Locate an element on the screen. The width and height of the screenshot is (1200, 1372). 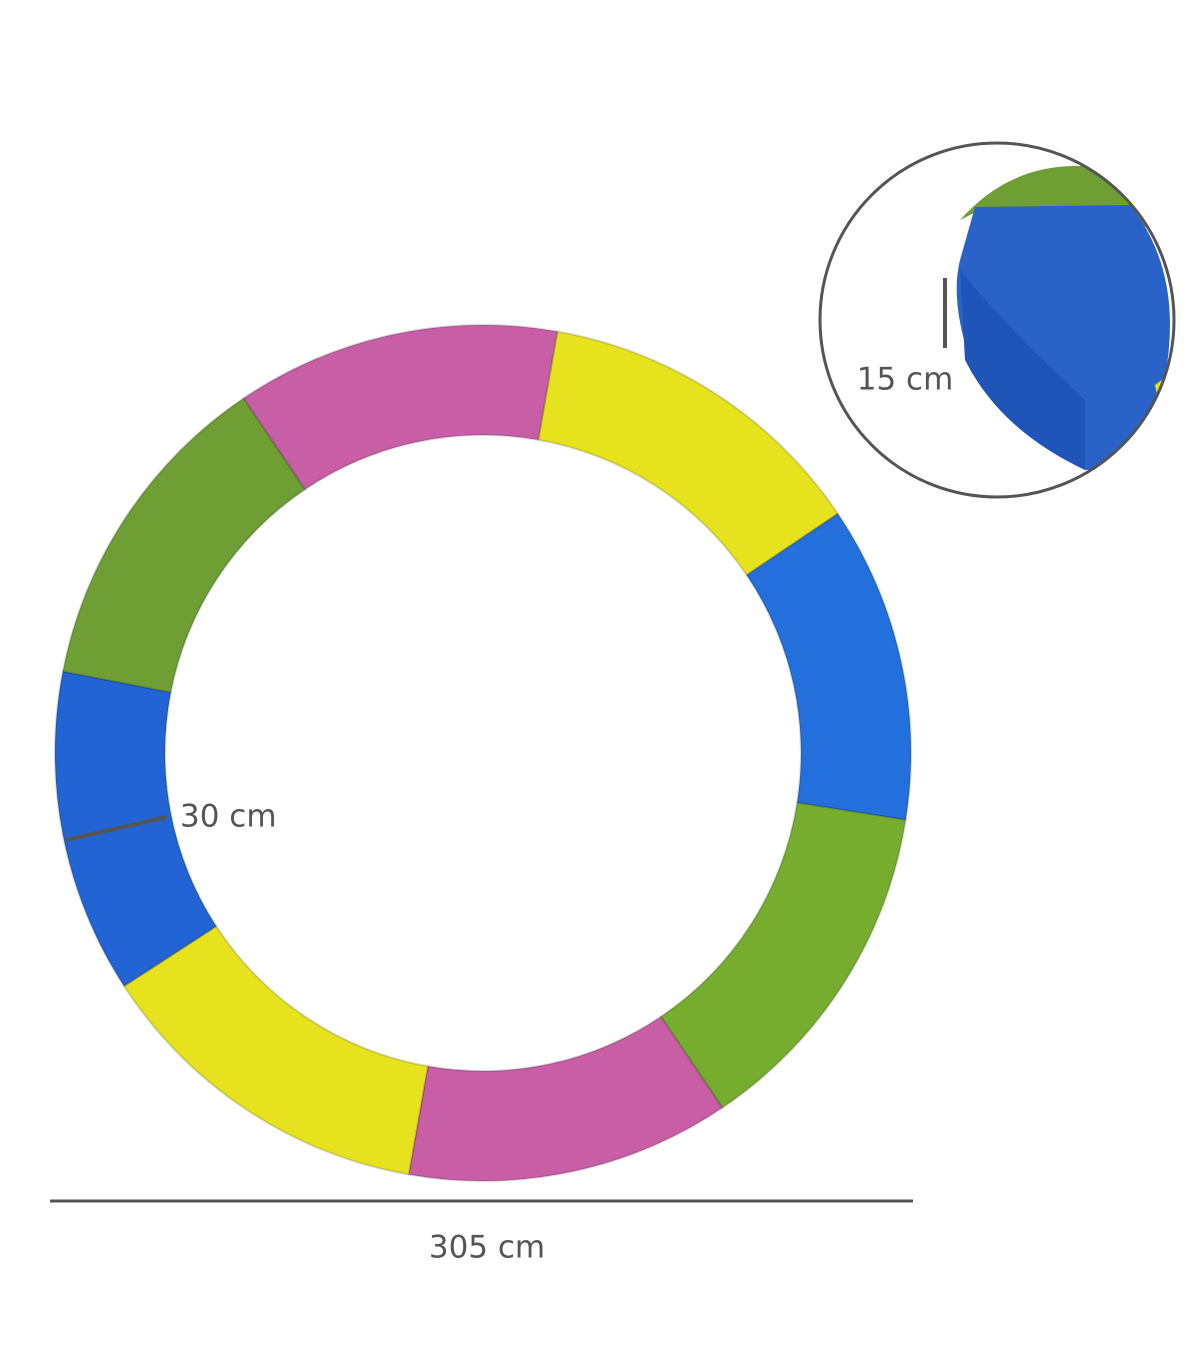
width-label: 30 cm is located at coordinates (228, 817).